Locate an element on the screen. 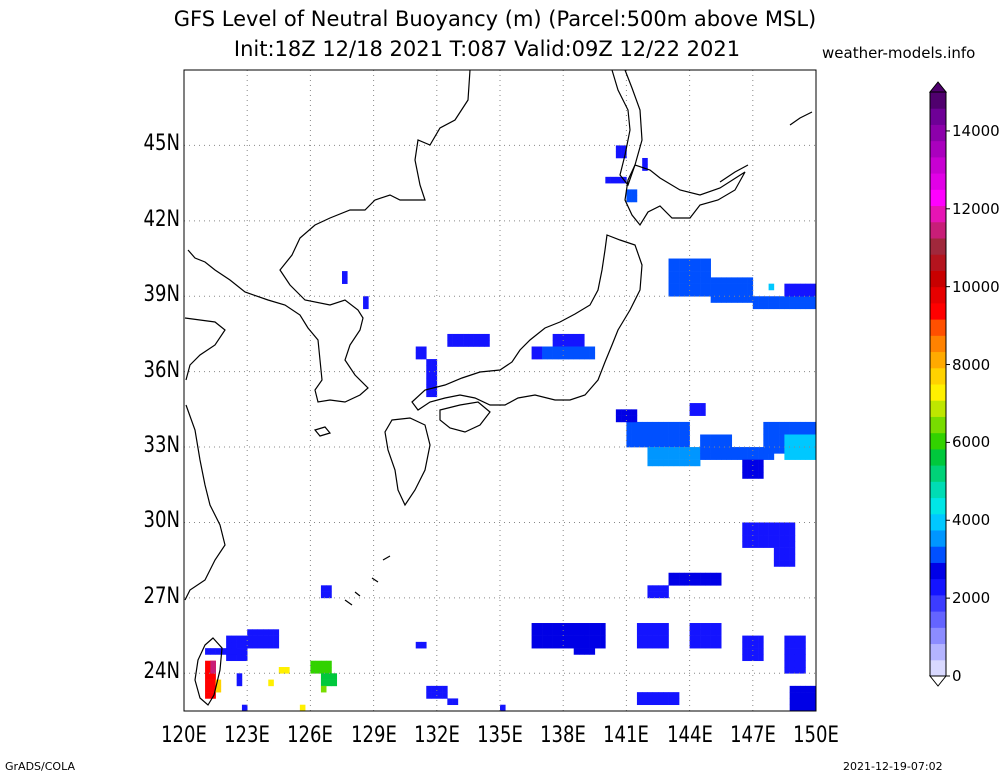  lat-tick-label: 42N is located at coordinates (161, 219).